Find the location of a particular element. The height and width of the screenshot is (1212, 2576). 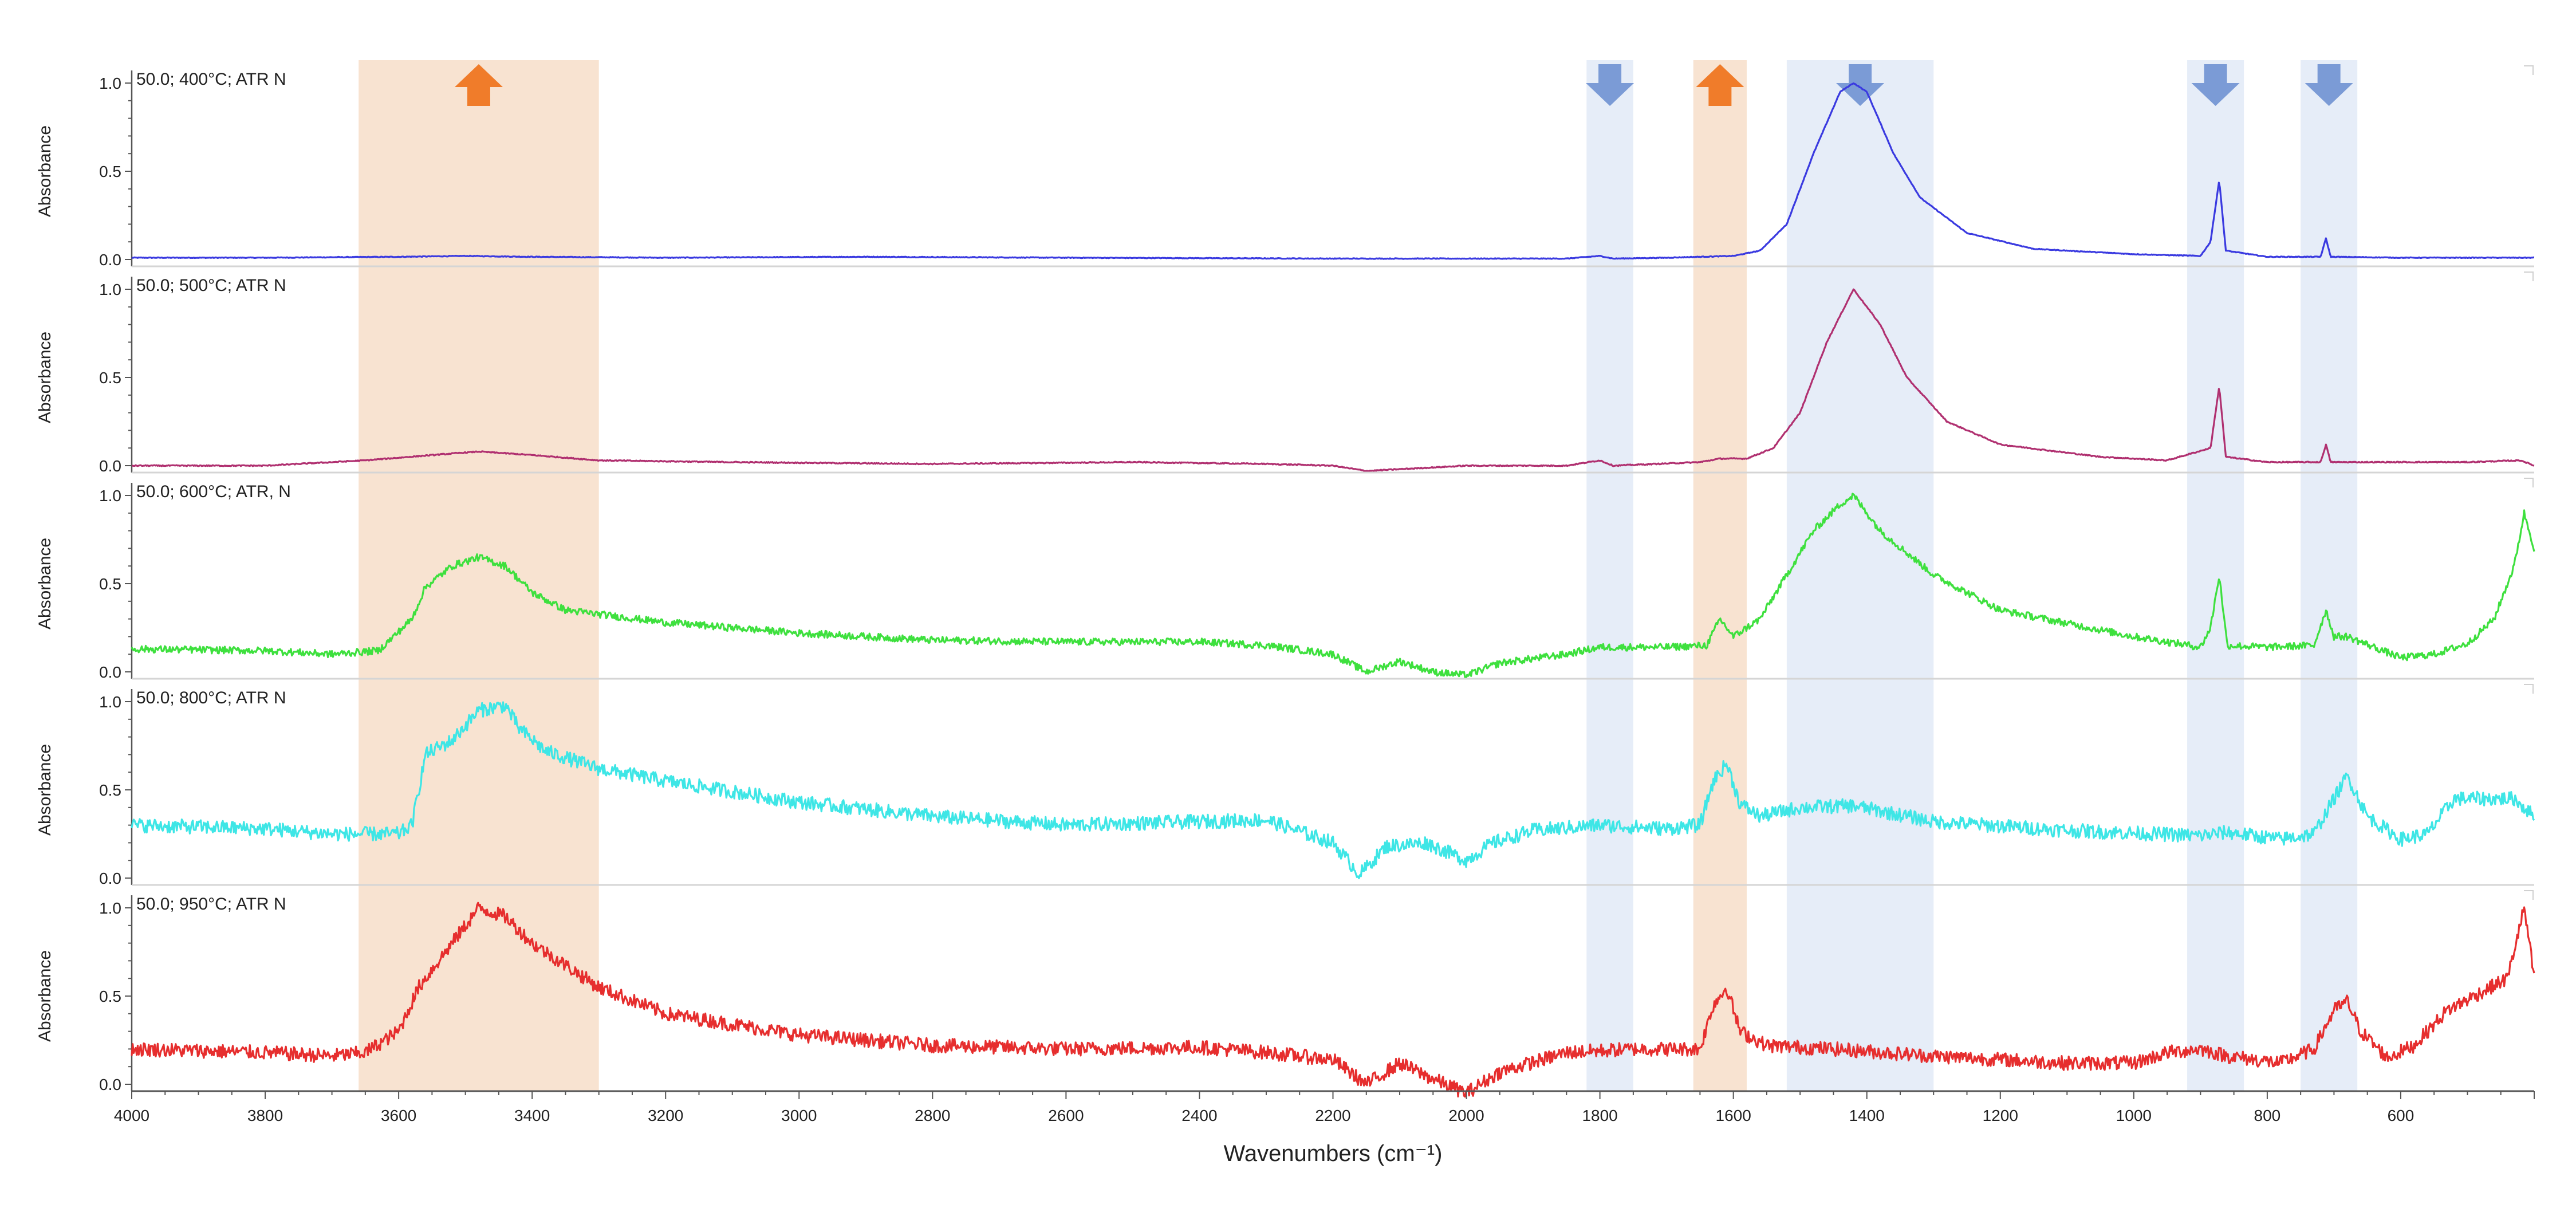

x-tick-label: 1000 is located at coordinates (2134, 1115).